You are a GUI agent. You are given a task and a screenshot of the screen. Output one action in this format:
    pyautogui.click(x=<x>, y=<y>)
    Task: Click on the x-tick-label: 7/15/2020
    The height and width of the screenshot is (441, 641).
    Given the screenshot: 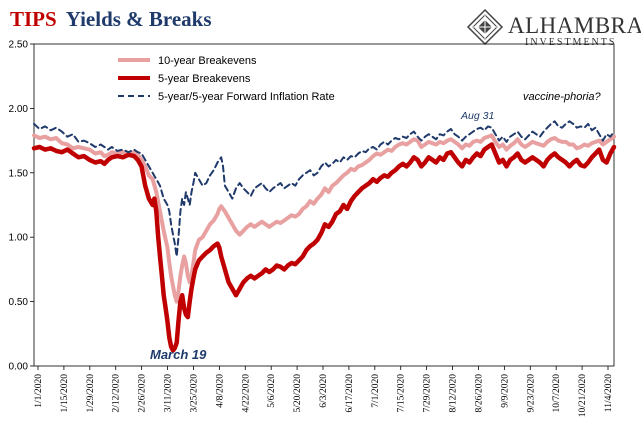 What is the action you would take?
    pyautogui.click(x=402, y=393)
    